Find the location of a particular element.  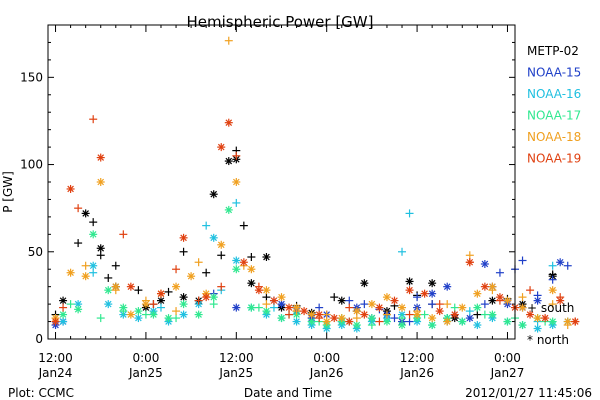

y-tick-label: 150 is located at coordinates (31, 77).